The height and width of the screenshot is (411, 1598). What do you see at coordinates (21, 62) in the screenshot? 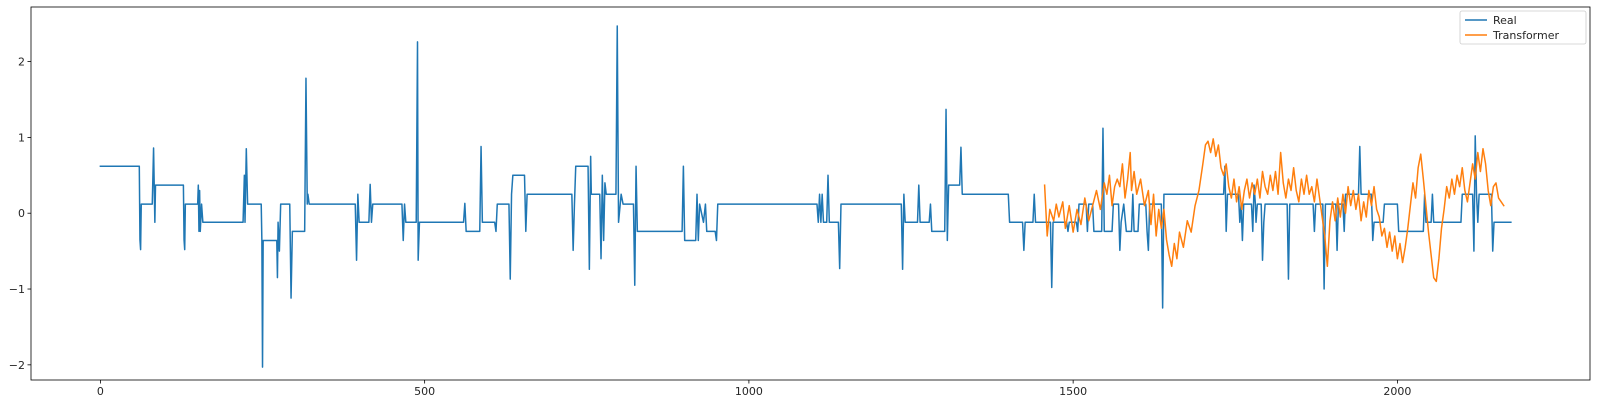
I see `y-tick-label: 2` at bounding box center [21, 62].